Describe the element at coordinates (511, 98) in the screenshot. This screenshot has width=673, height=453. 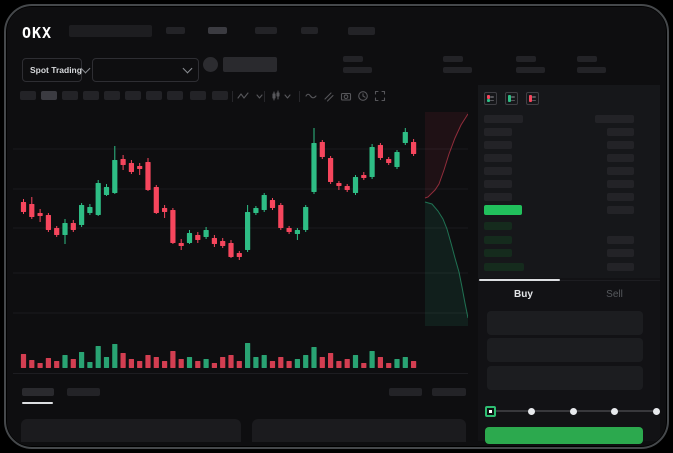
I see `book-bids-icon` at that location.